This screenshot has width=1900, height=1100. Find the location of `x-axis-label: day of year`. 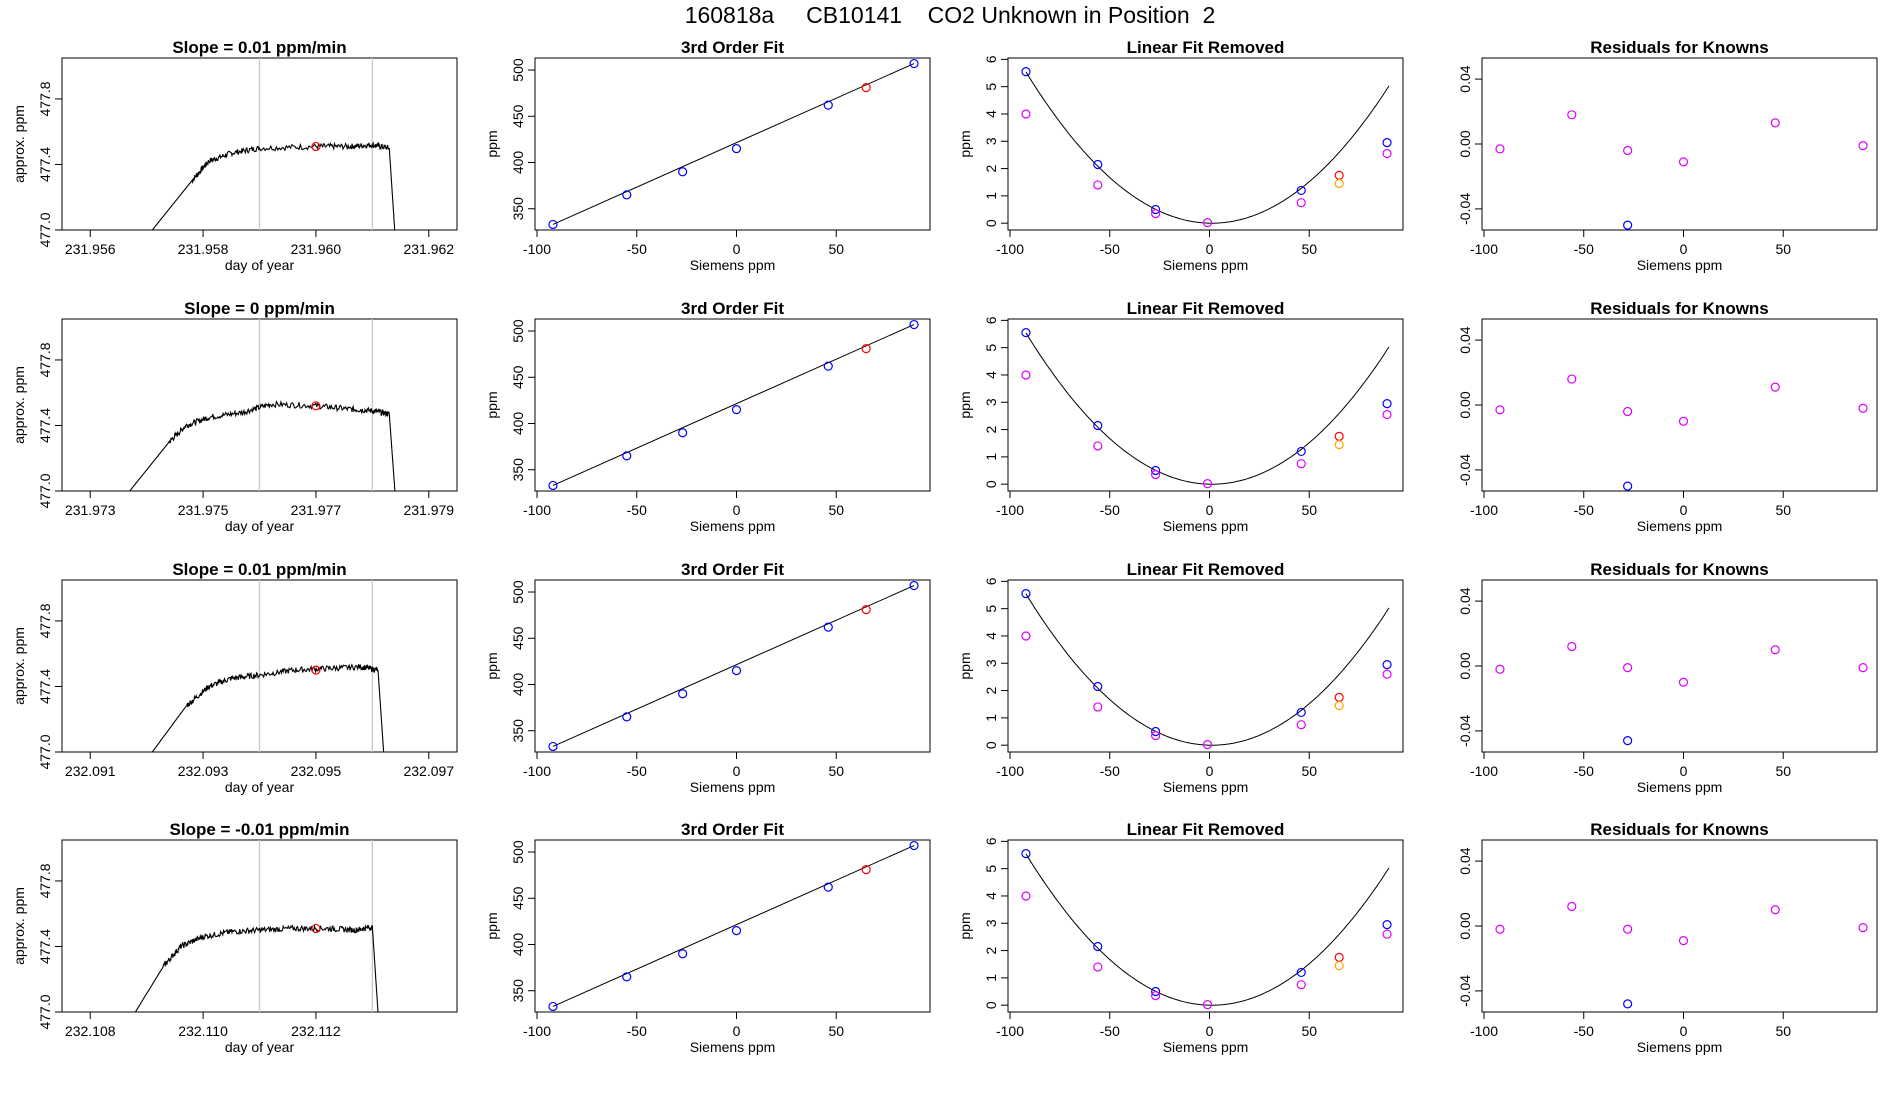

x-axis-label: day of year is located at coordinates (260, 787).